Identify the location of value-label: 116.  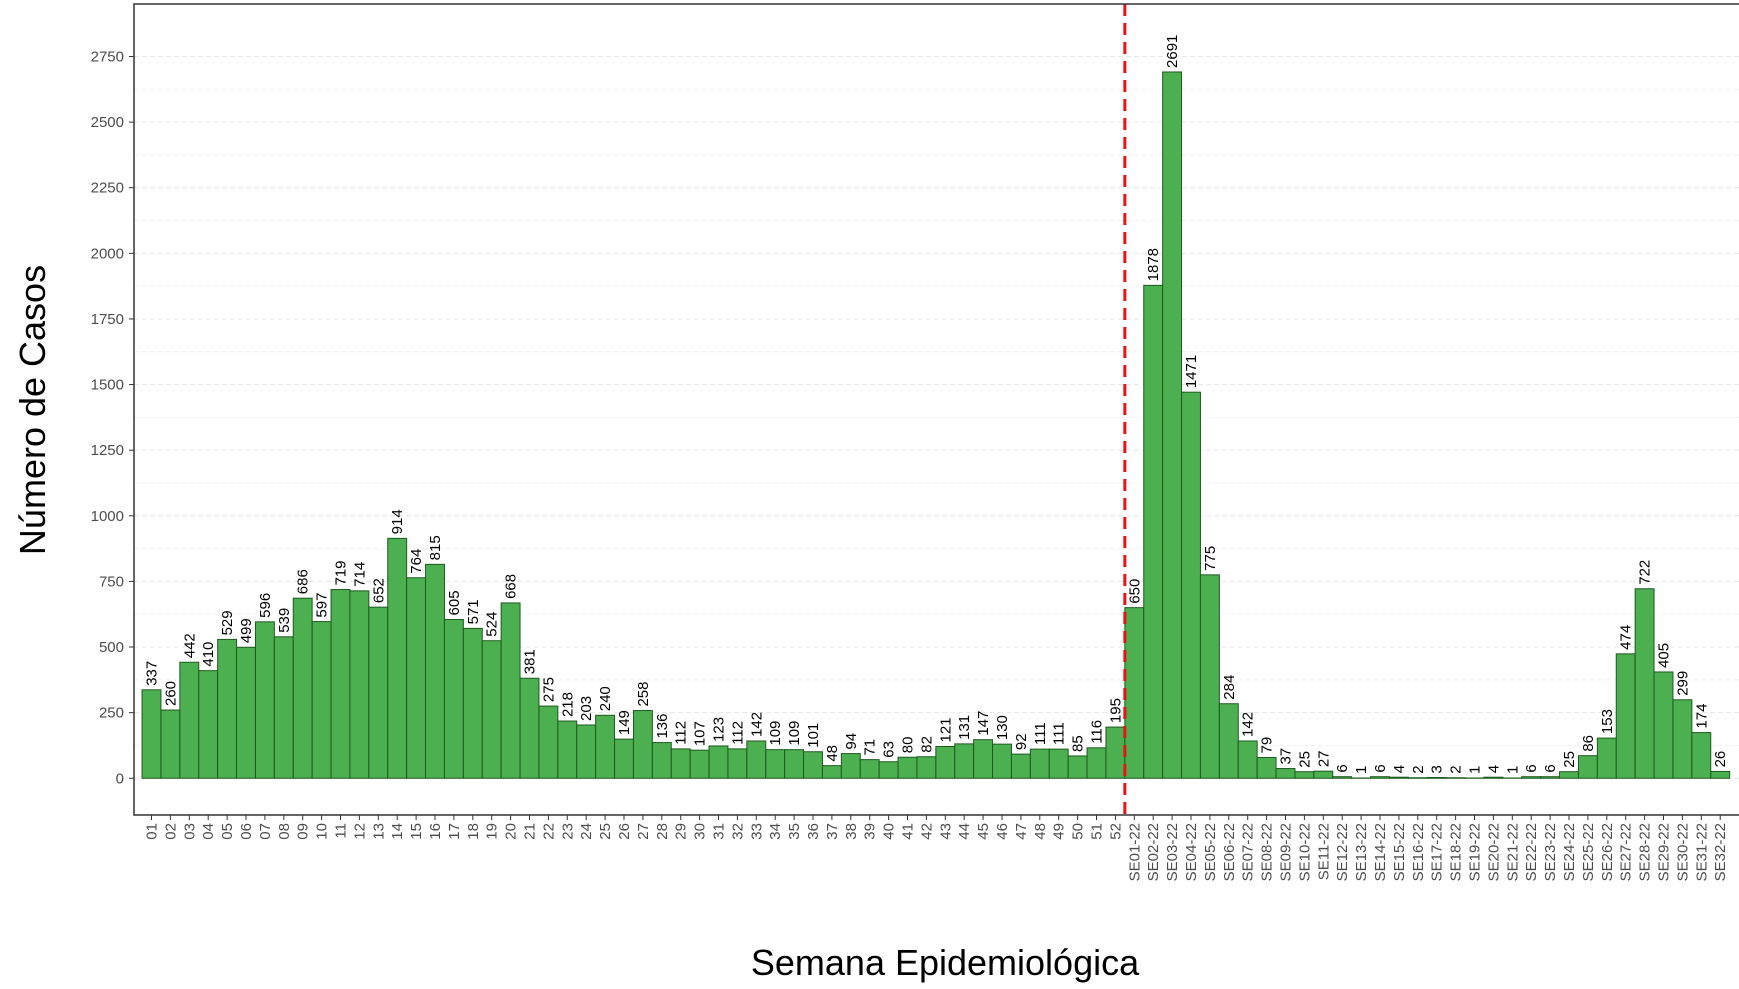
(1097, 732).